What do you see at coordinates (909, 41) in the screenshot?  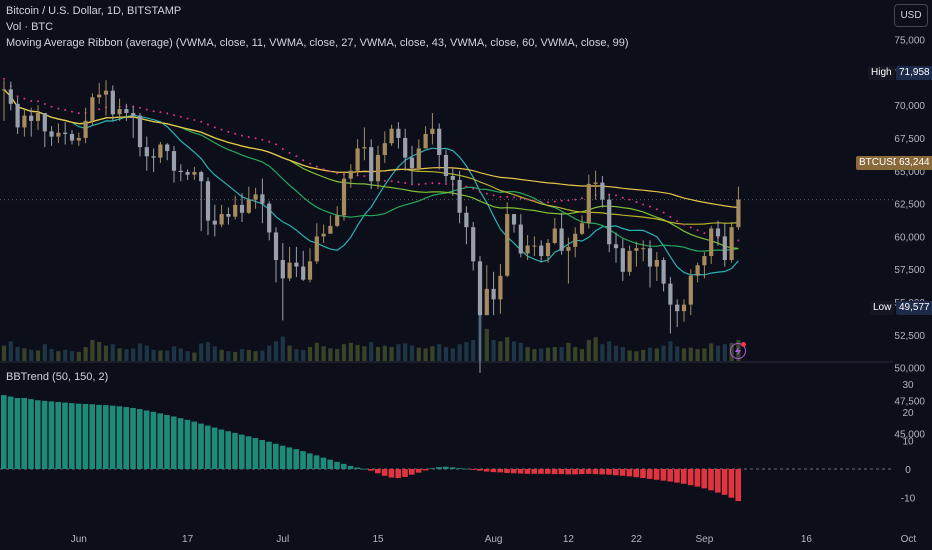 I see `price-tick-label: 75,000` at bounding box center [909, 41].